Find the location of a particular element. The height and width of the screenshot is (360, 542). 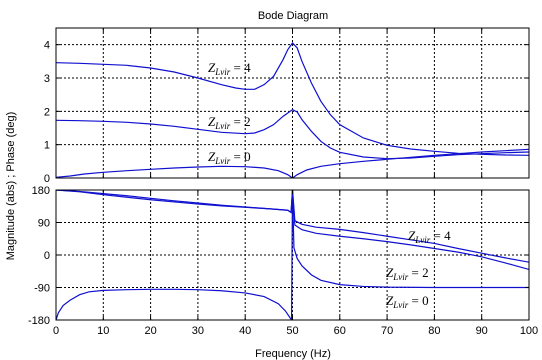

x-tick-label: 90 is located at coordinates (482, 331).